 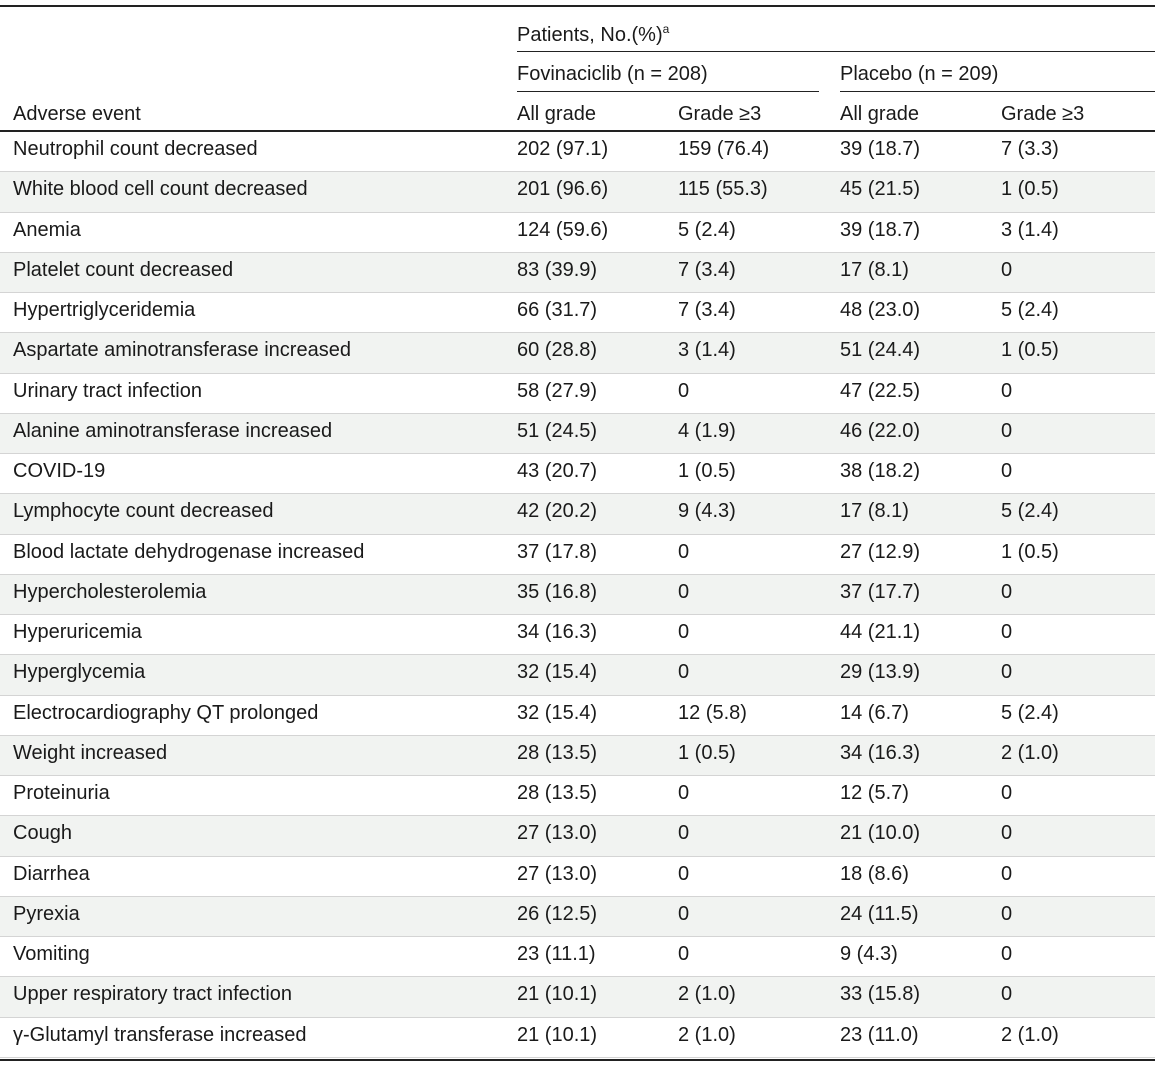 What do you see at coordinates (556, 114) in the screenshot?
I see `fovinaciclib-all-grade-header: All grade` at bounding box center [556, 114].